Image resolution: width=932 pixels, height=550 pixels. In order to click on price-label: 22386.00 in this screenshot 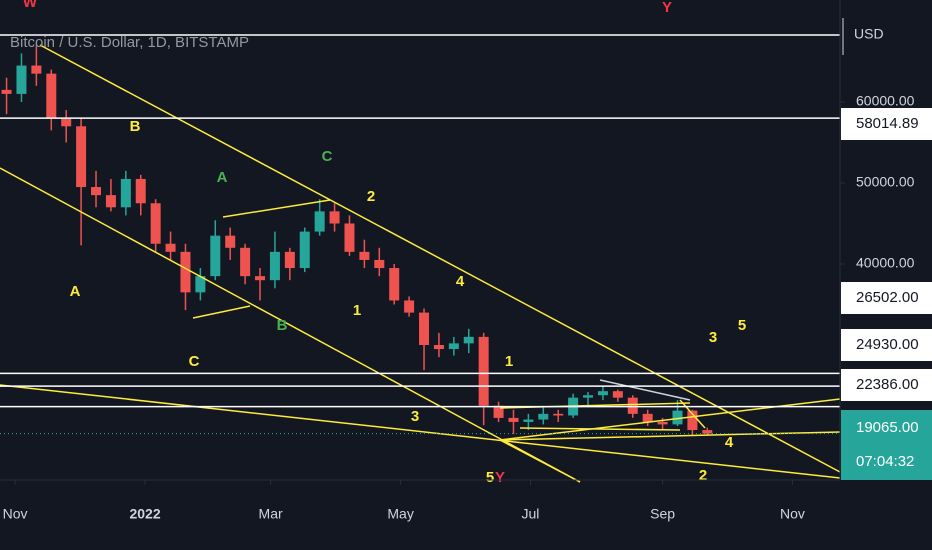, I will do `click(887, 384)`.